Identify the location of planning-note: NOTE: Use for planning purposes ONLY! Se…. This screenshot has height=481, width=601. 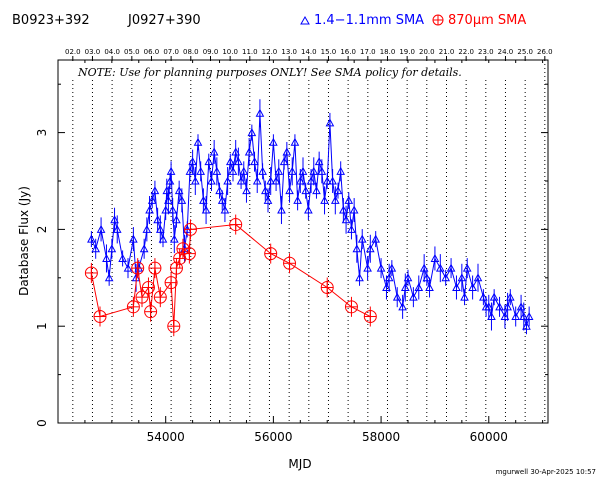
(269, 72).